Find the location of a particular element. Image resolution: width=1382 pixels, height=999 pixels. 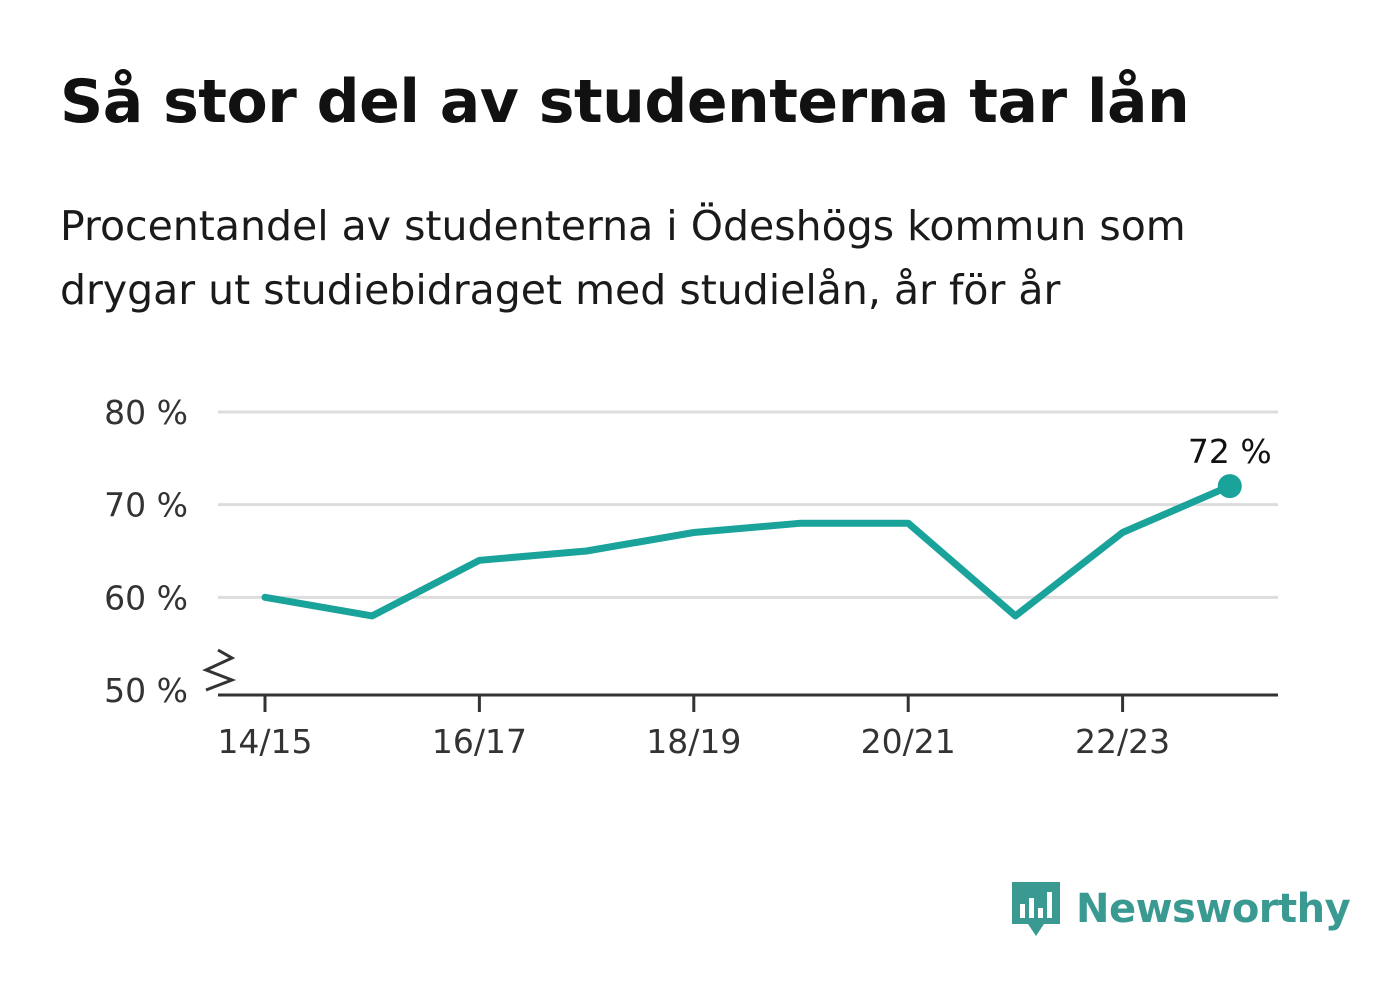

brand-logo: Newsworthy is located at coordinates (1180, 909).